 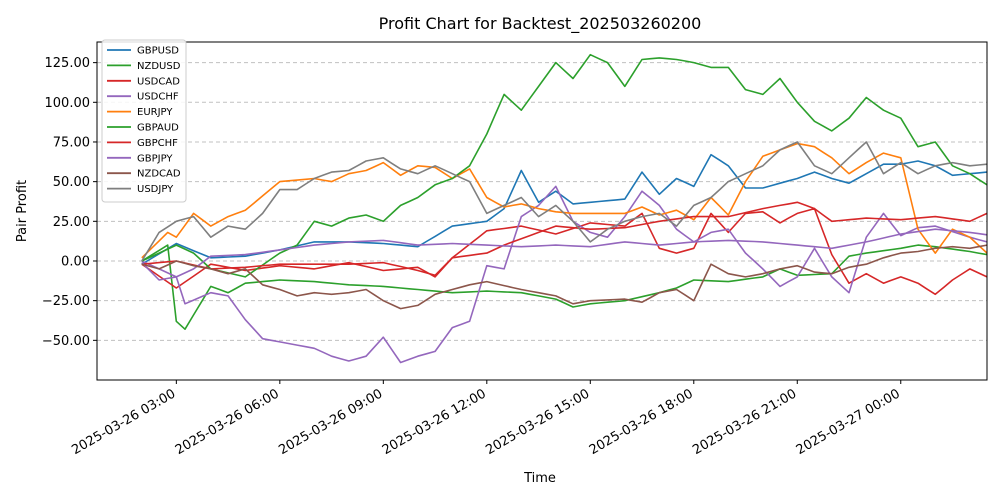 I want to click on y-tick-label: 100.00, so click(x=68, y=103).